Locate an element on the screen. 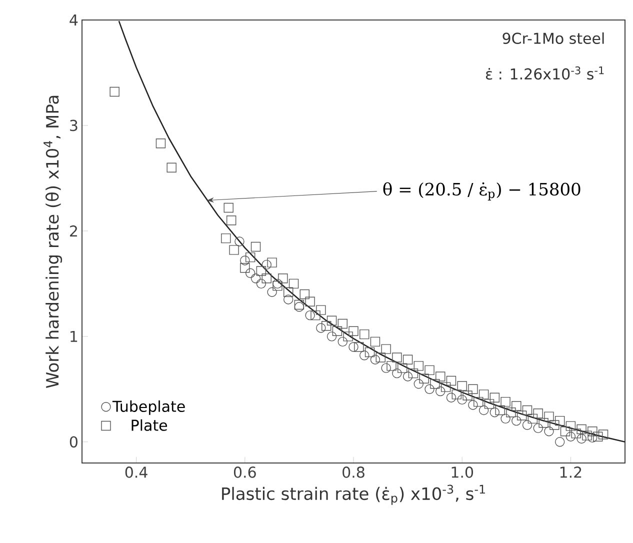 This screenshot has width=633, height=543. x-tick-label: 0.6 is located at coordinates (245, 472).